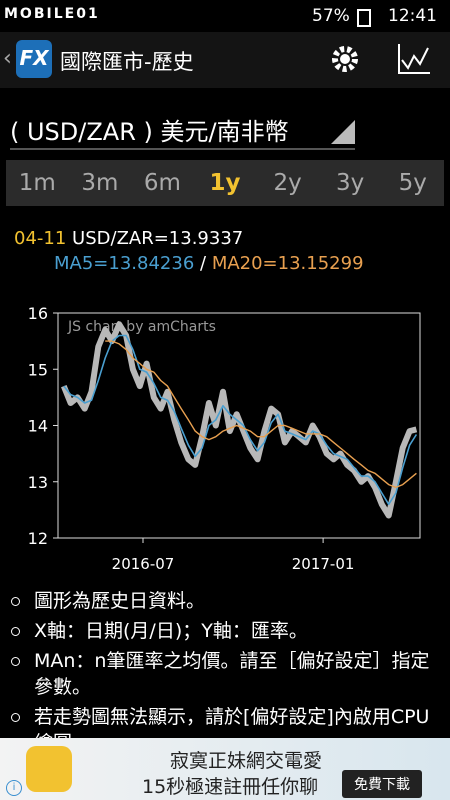 This screenshot has height=800, width=450. I want to click on note: MAn：n筆匯率之均價。請至［偏好設定］指定參數。, so click(223, 674).